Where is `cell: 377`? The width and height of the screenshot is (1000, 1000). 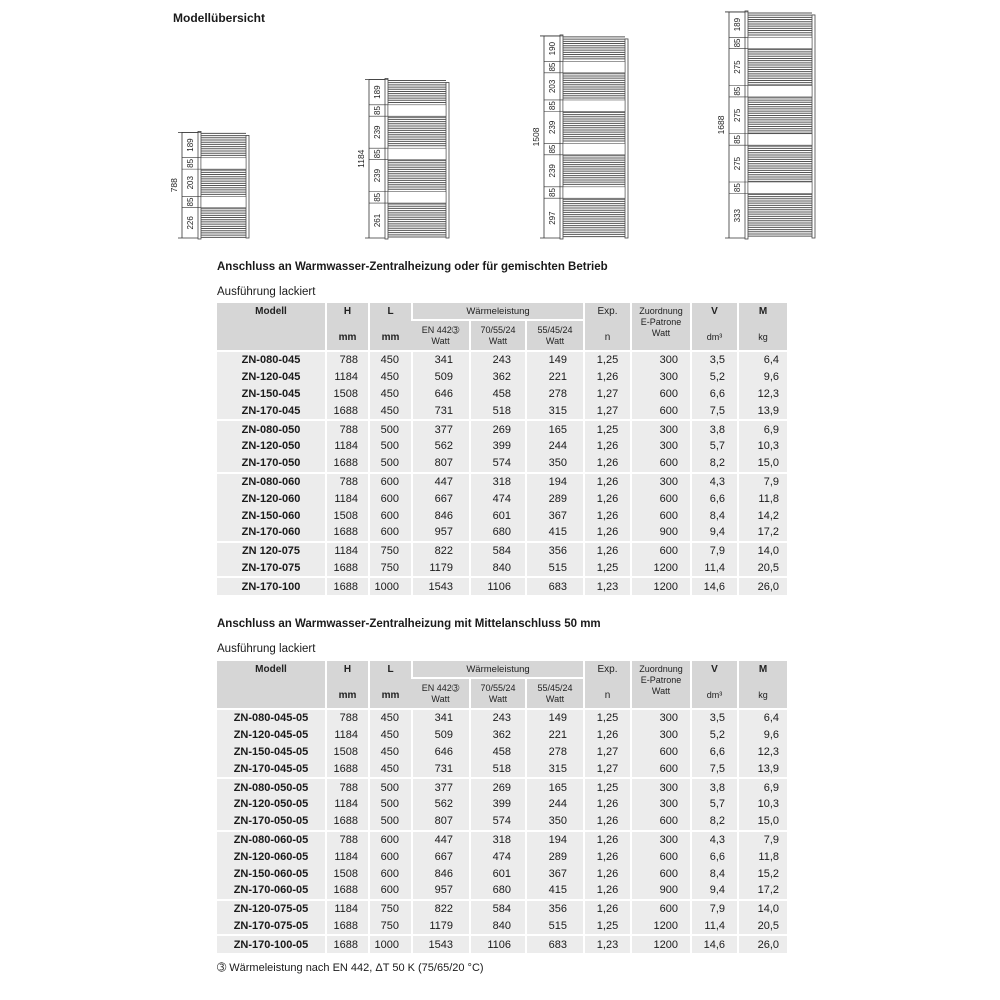
cell: 377 is located at coordinates (440, 428).